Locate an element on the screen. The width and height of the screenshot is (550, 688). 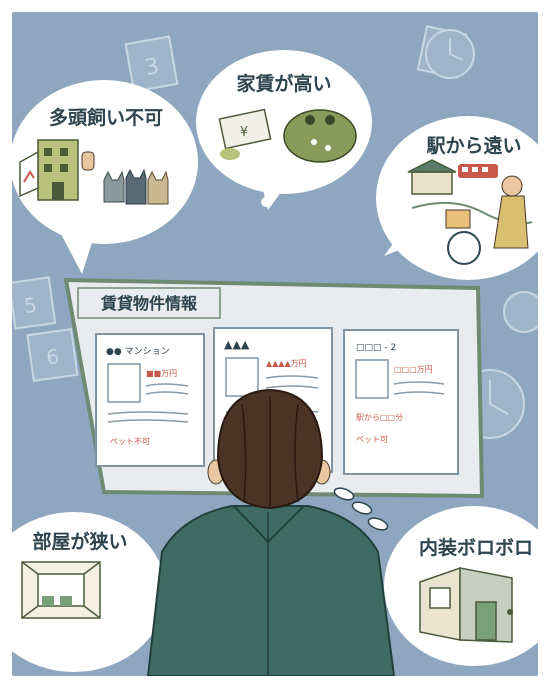
station-bubble-text: 駅から遠い is located at coordinates (473, 146).